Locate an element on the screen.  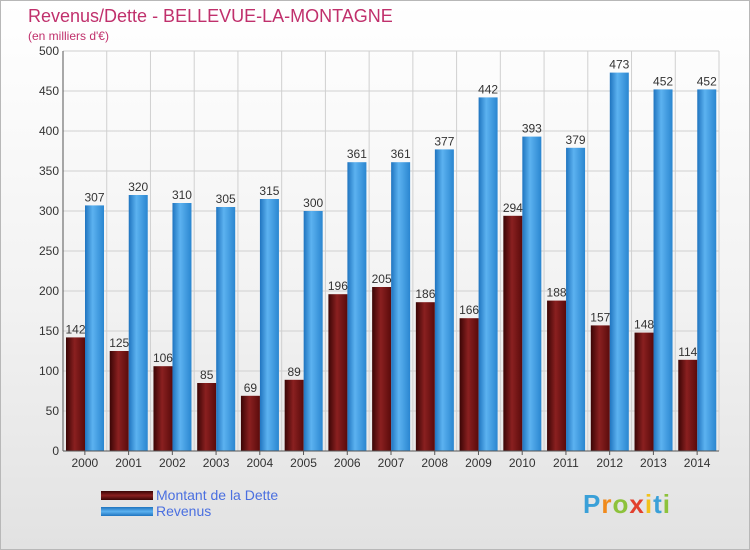
data-label: 85 is located at coordinates (207, 375).